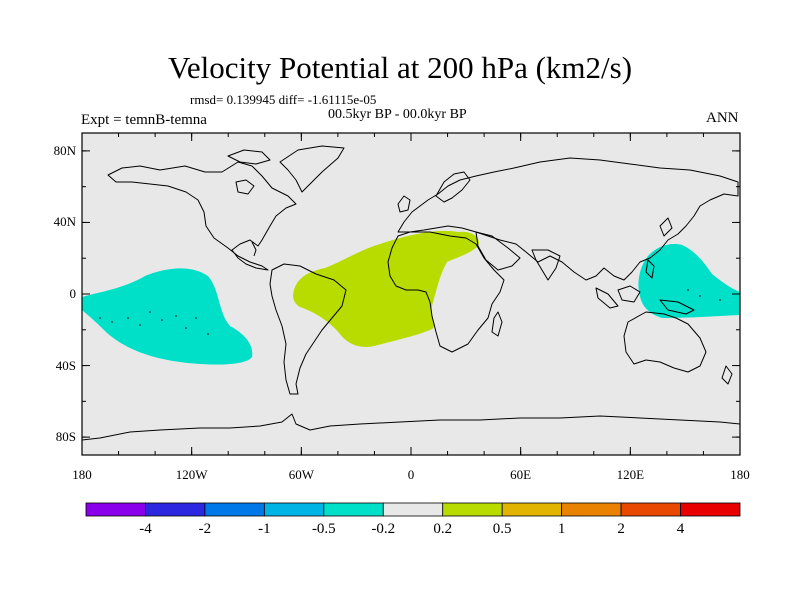  Describe the element at coordinates (446, 292) in the screenshot. I see `coast-africa` at that location.